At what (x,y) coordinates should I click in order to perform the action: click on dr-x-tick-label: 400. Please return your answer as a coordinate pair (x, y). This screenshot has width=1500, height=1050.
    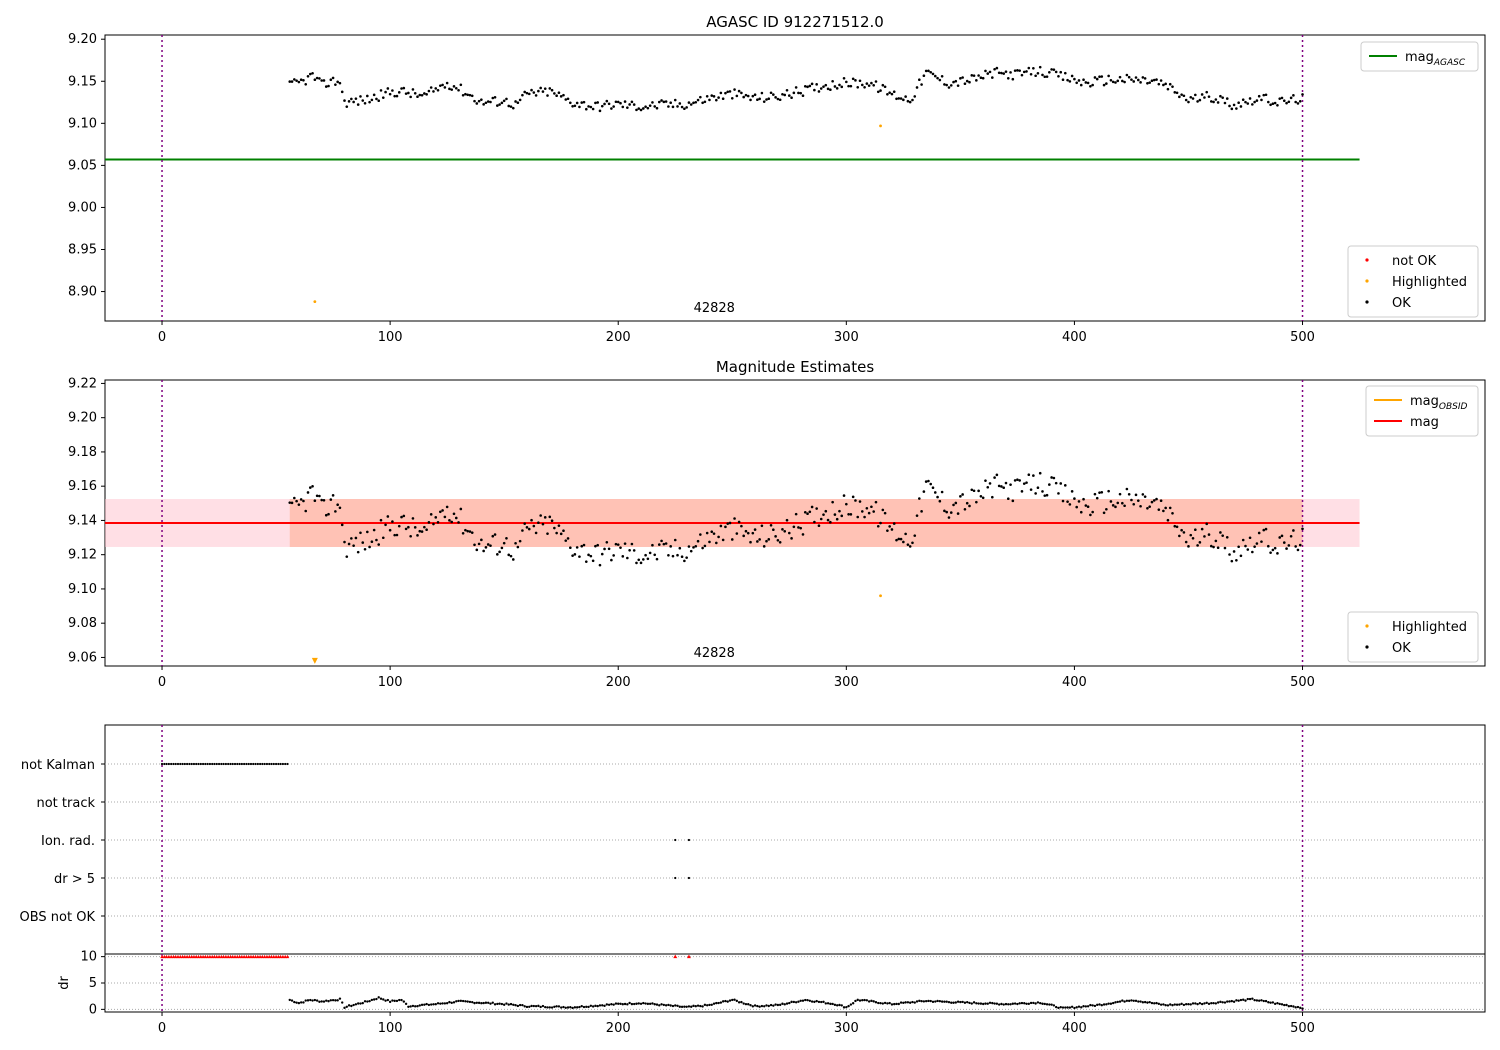
    Looking at the image, I should click on (1074, 1028).